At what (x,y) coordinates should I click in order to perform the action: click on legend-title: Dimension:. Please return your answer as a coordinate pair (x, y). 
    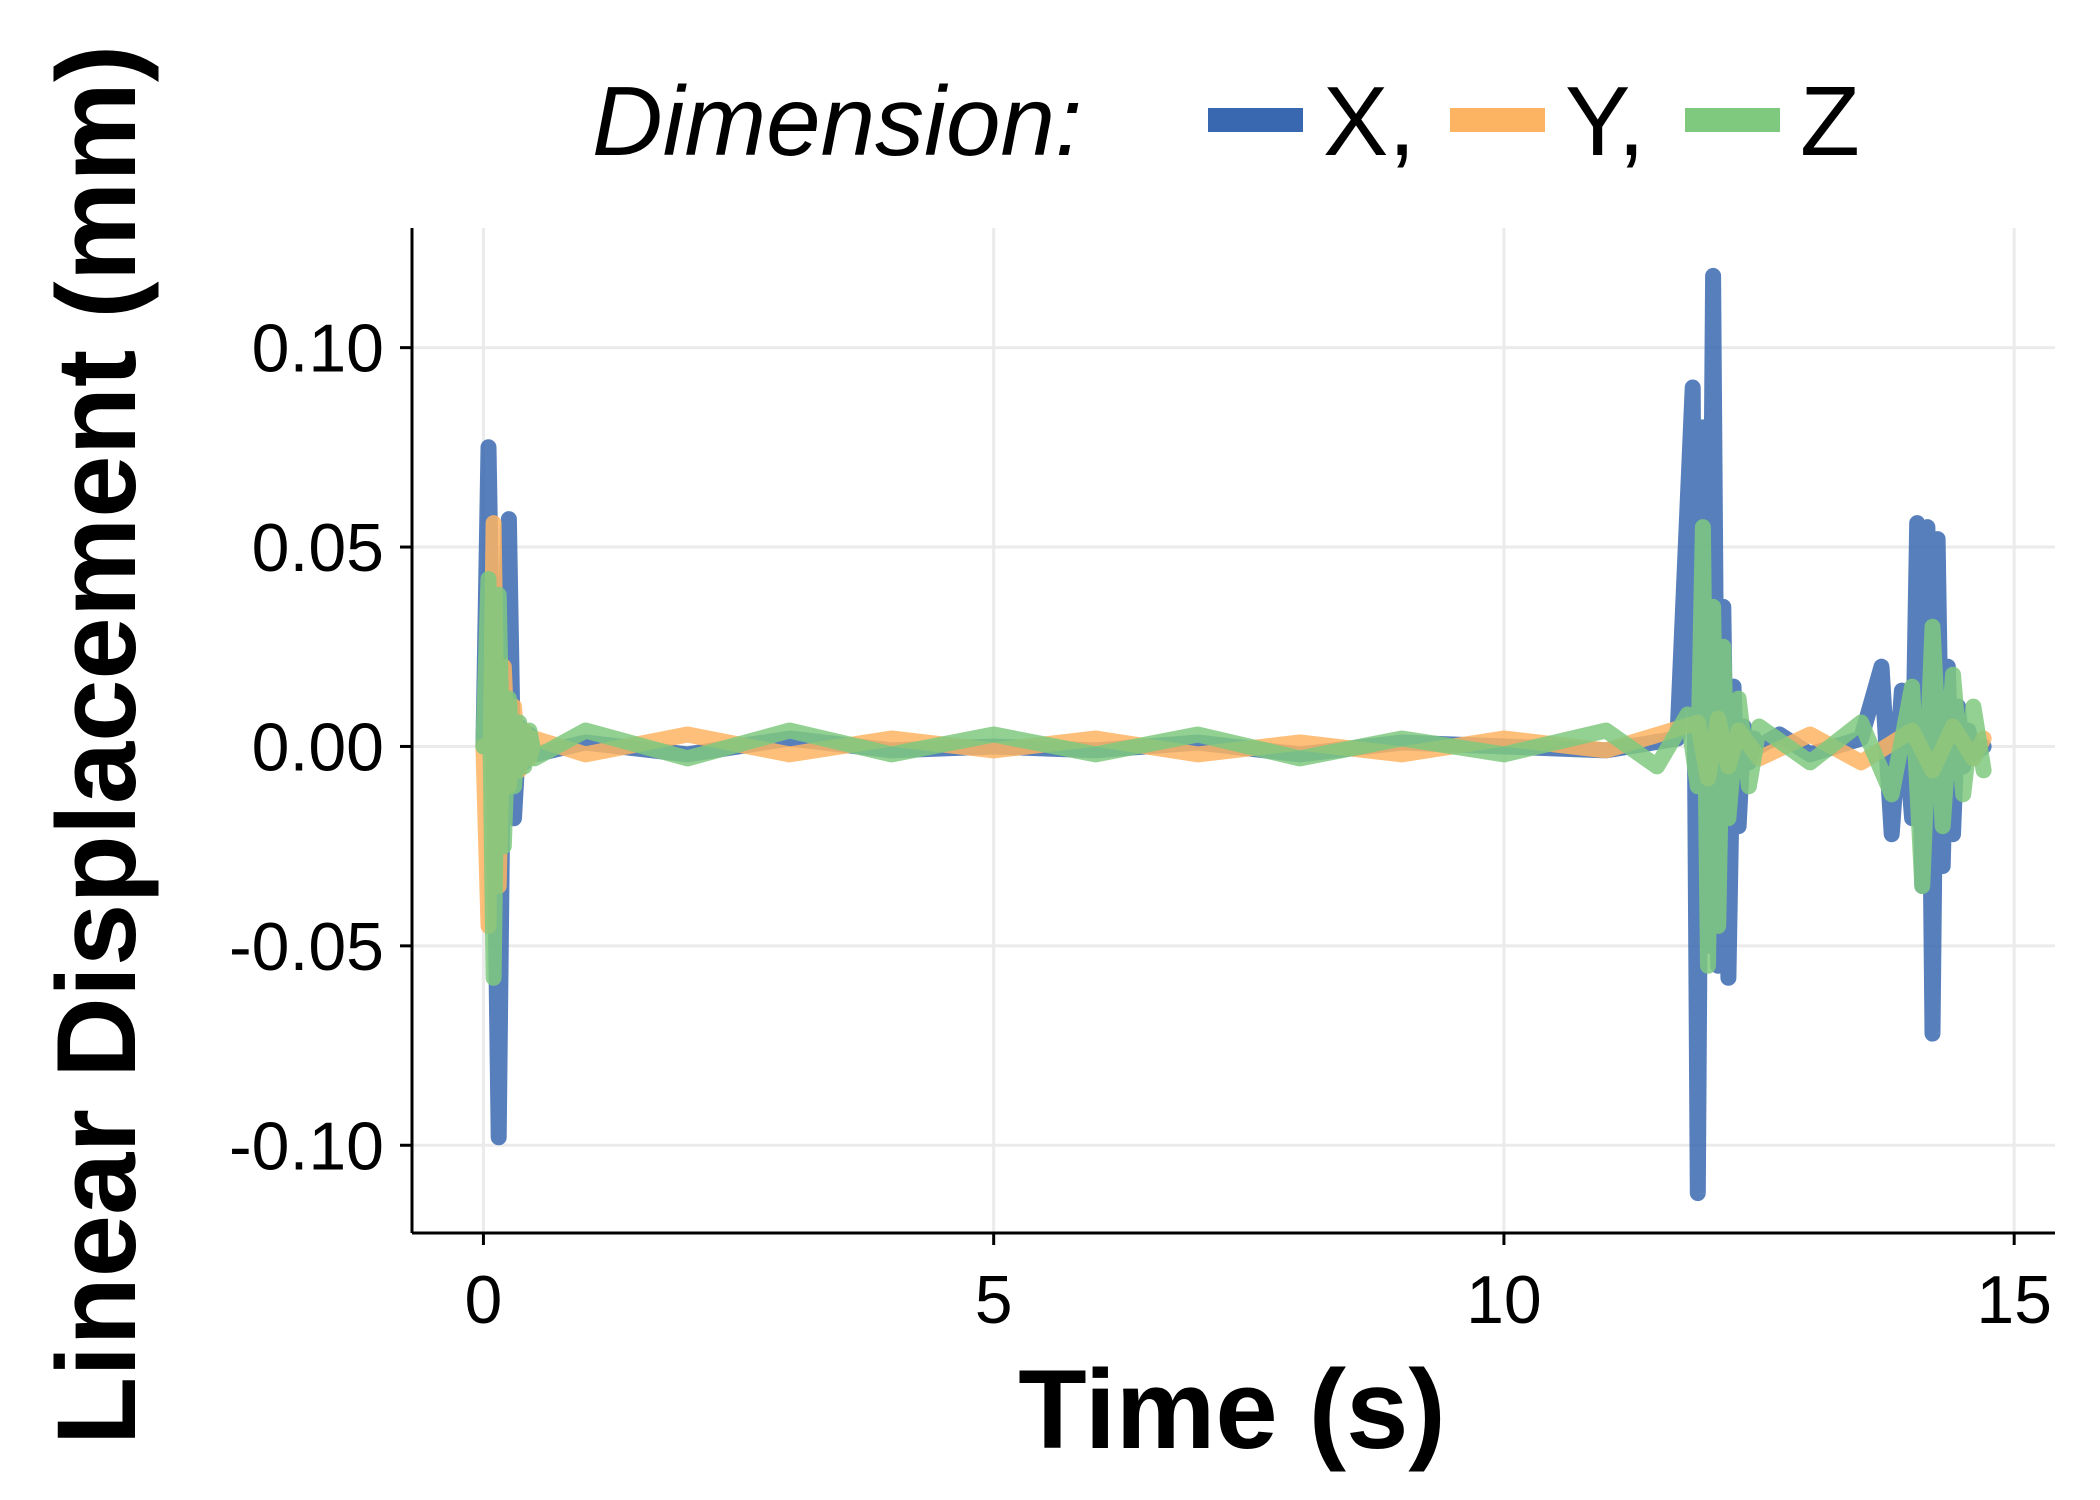
    Looking at the image, I should click on (837, 121).